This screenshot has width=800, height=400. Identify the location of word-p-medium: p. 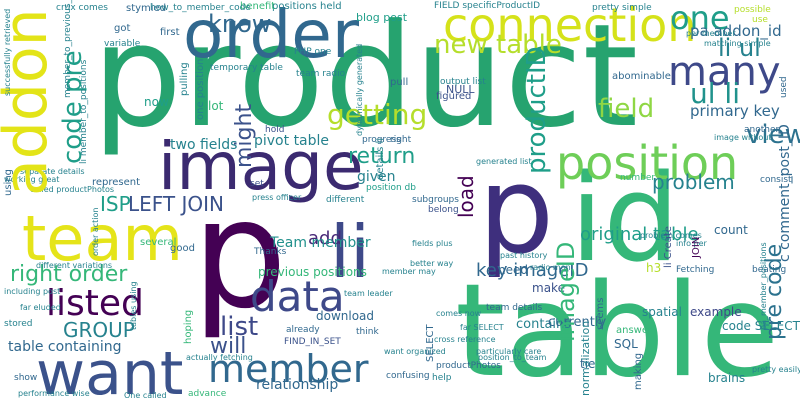
(516, 211).